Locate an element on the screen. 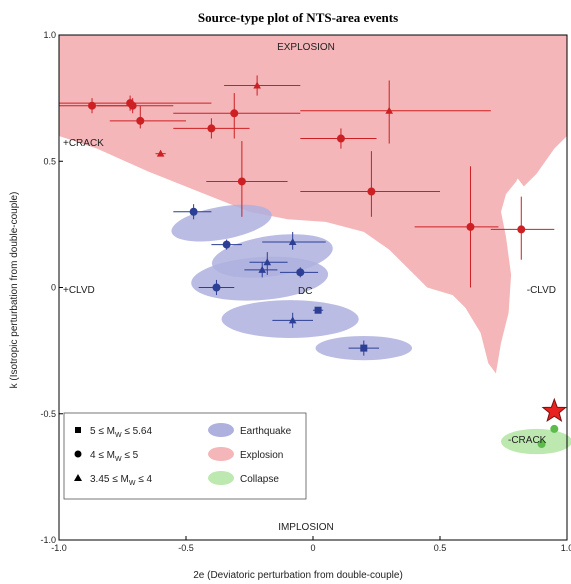  annotation-implosion: IMPLOSION is located at coordinates (306, 527).